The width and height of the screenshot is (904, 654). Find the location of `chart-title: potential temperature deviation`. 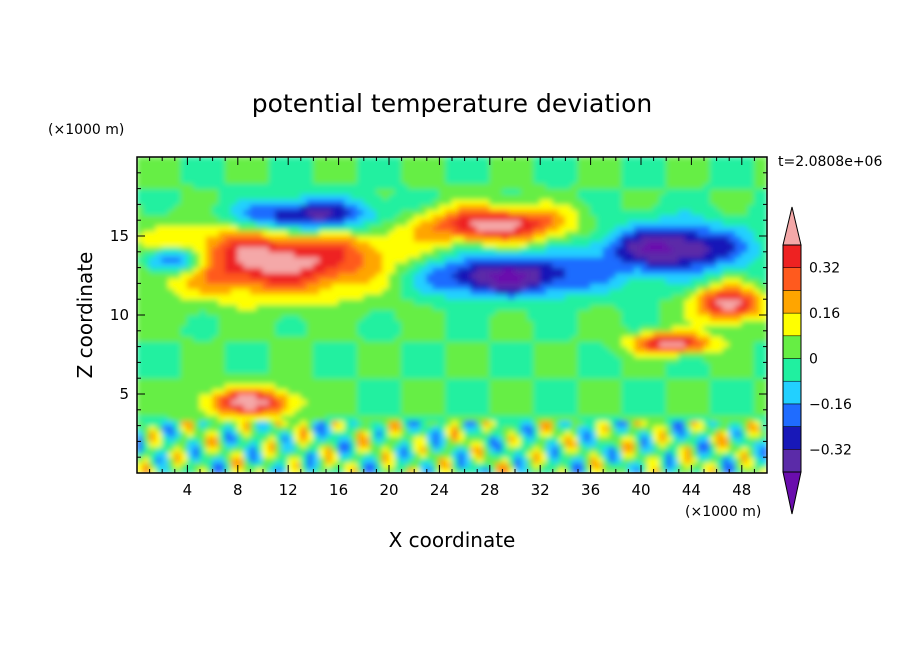

chart-title: potential temperature deviation is located at coordinates (452, 103).